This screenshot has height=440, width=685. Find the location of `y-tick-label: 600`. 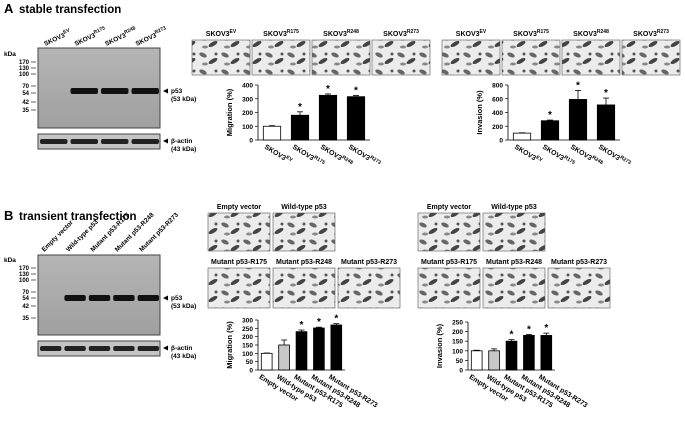

y-tick-label: 600 is located at coordinates (497, 99).